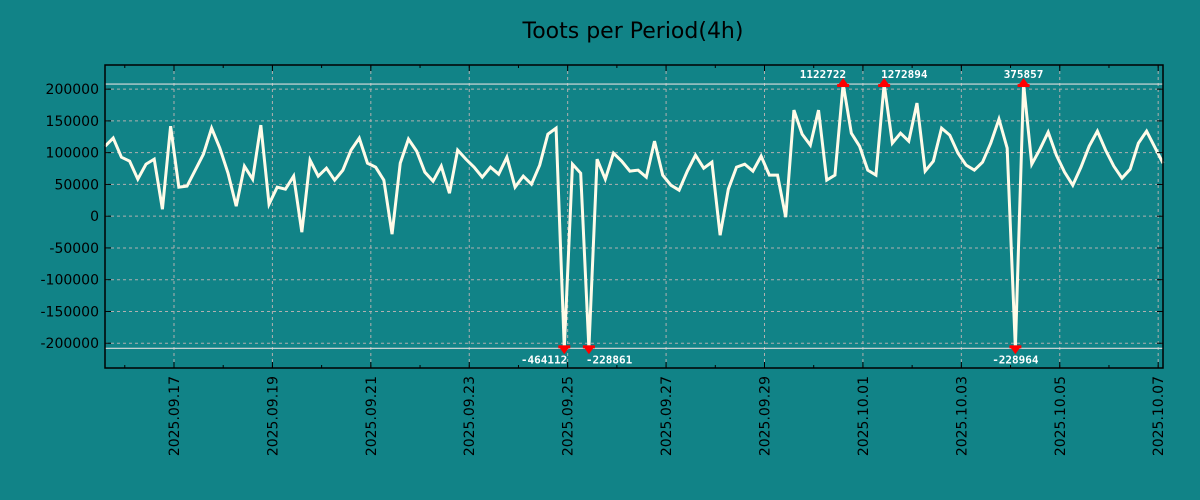 The image size is (1200, 500). Describe the element at coordinates (1015, 359) in the screenshot. I see `outlier-value-label: -228964` at that location.